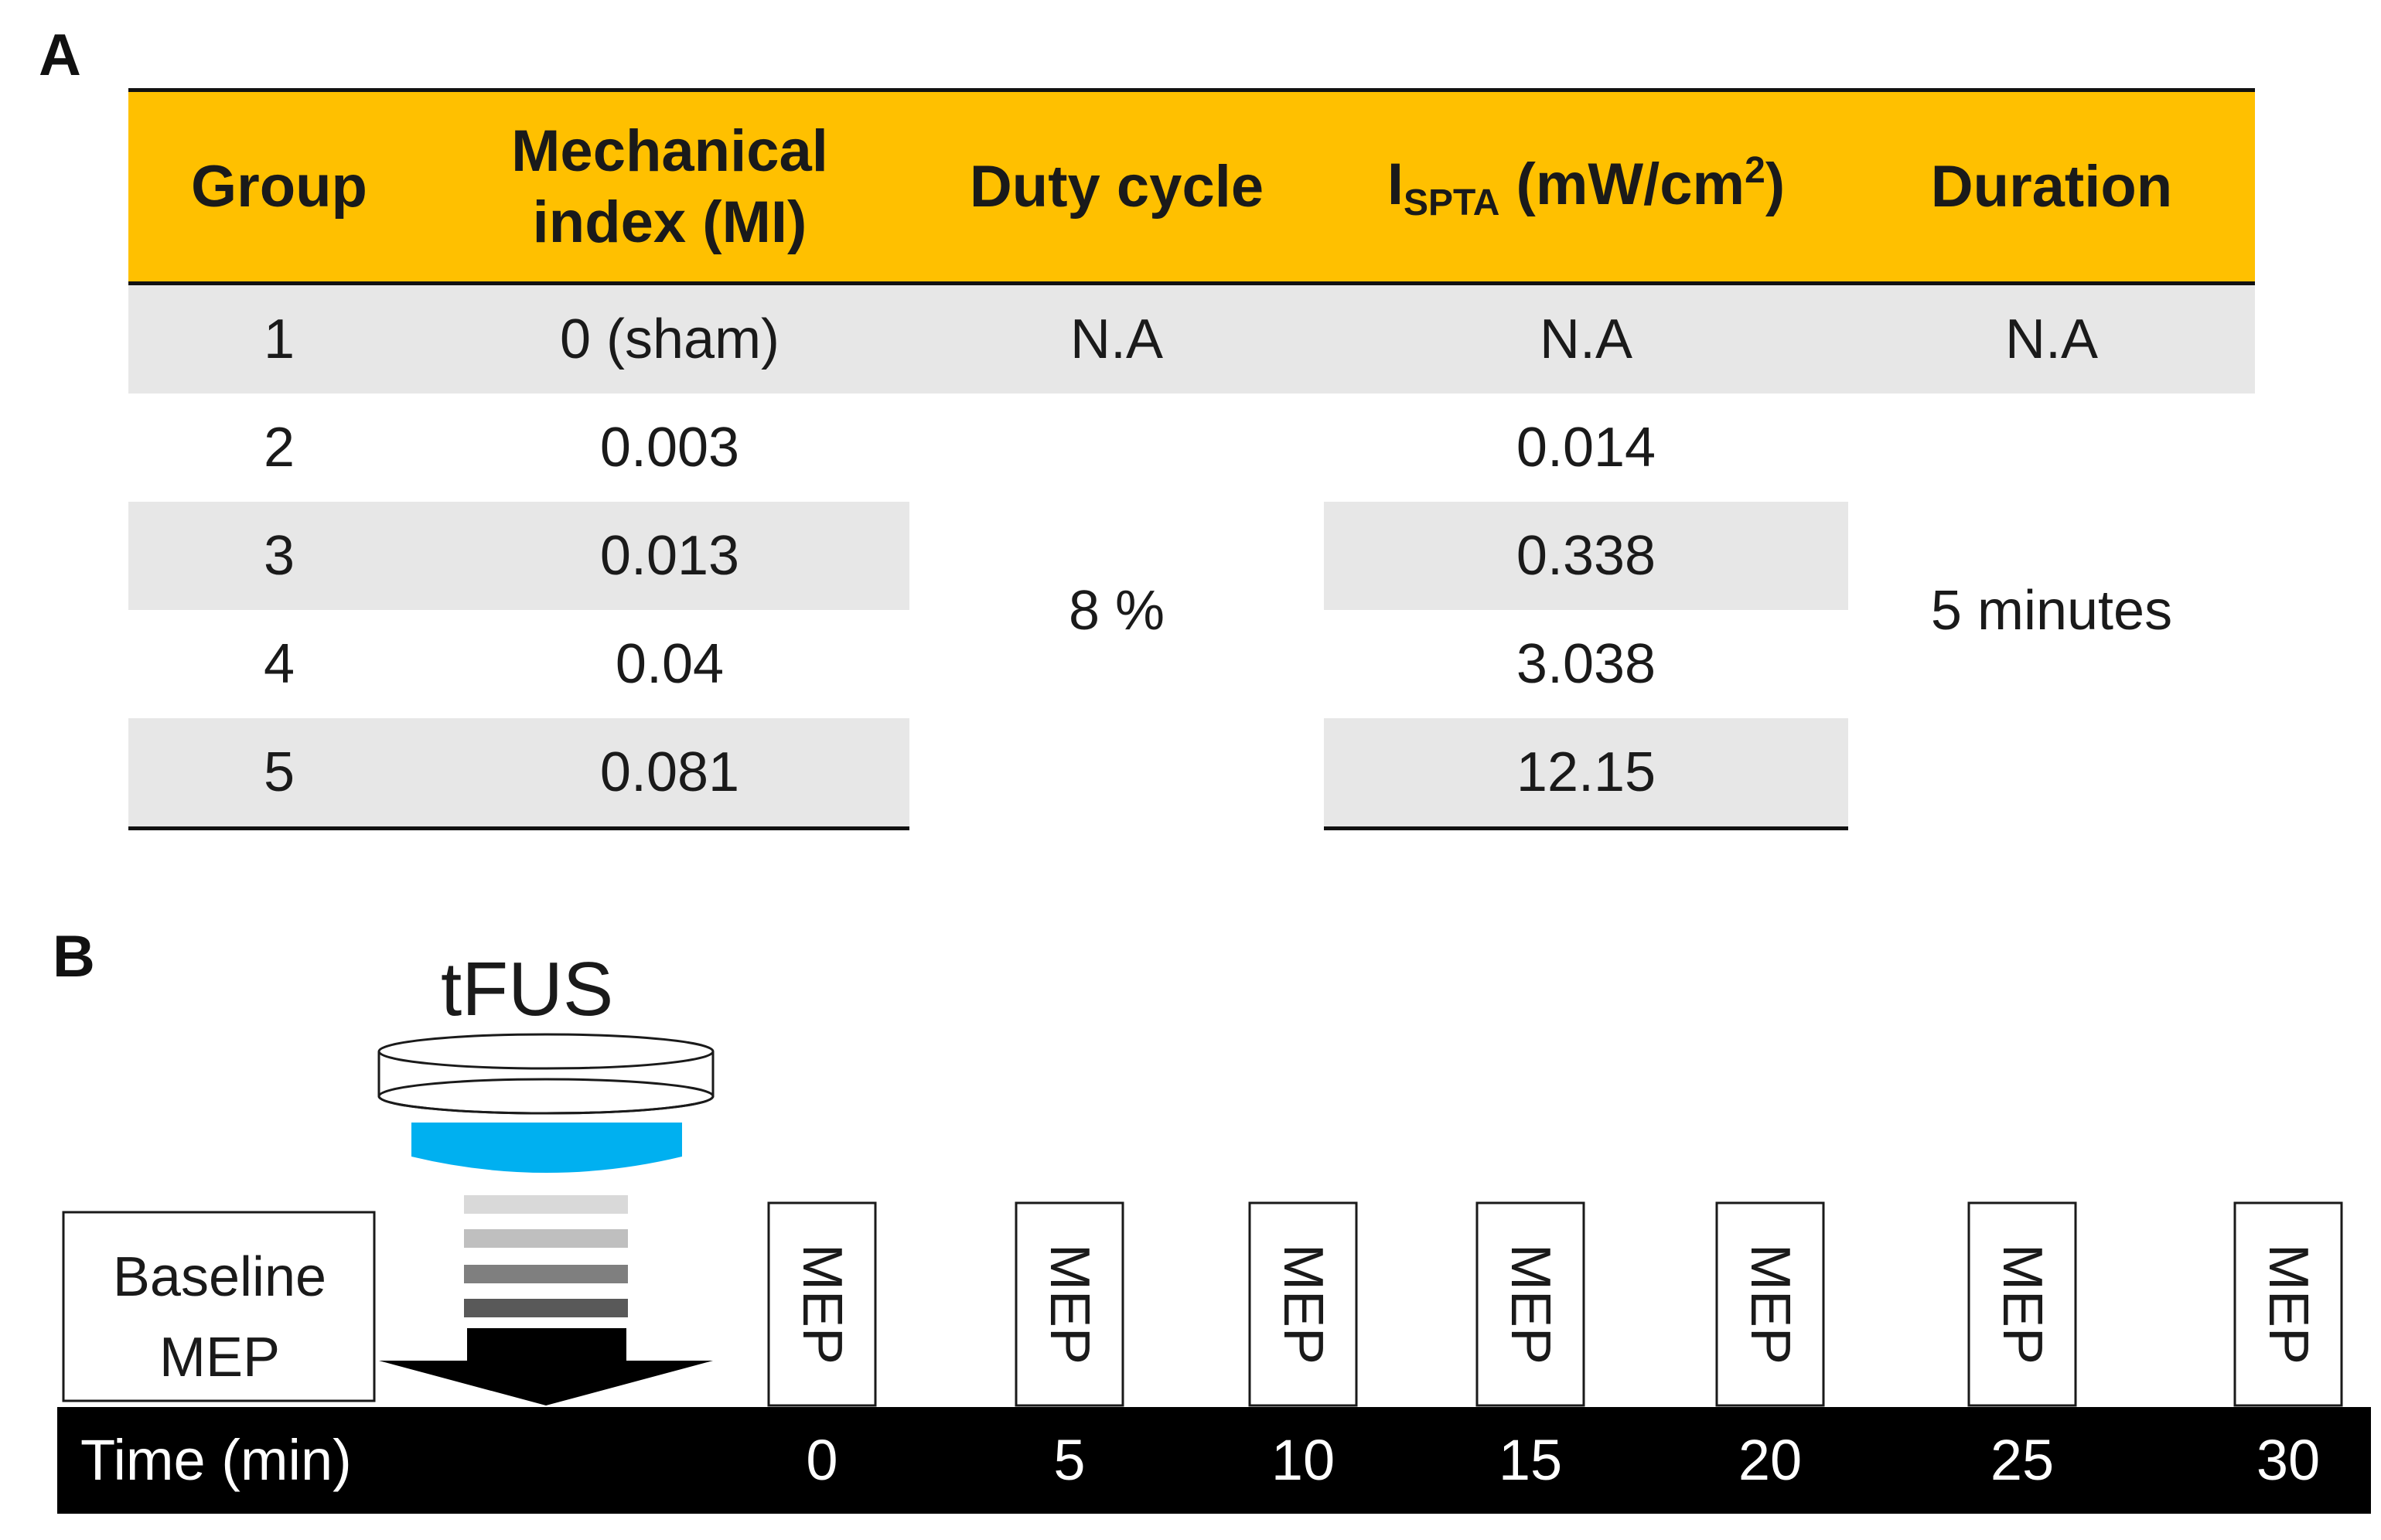  What do you see at coordinates (216, 1460) in the screenshot?
I see `timeline-axis-label: Time (min)` at bounding box center [216, 1460].